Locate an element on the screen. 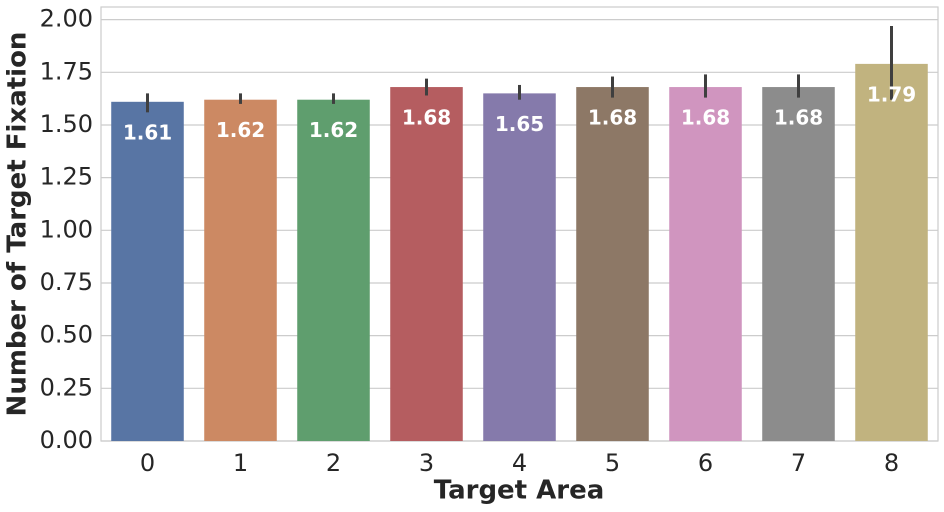  x-tick-label: 7 is located at coordinates (798, 463).